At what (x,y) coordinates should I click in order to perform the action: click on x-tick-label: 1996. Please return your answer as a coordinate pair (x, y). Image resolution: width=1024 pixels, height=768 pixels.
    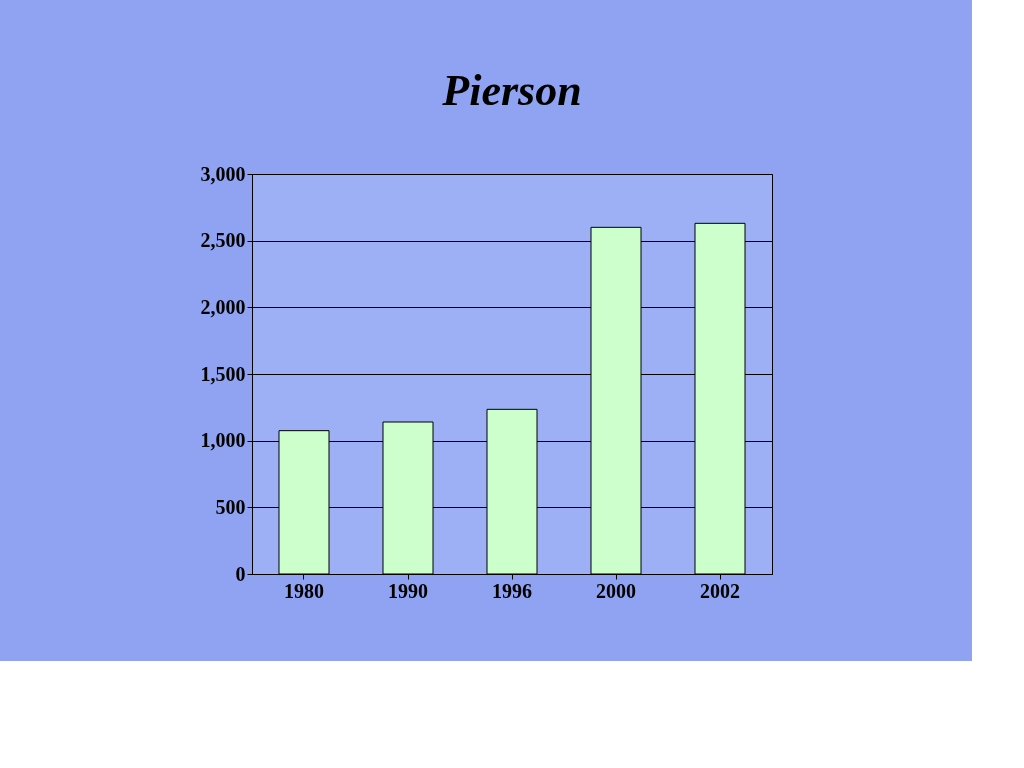
    Looking at the image, I should click on (512, 590).